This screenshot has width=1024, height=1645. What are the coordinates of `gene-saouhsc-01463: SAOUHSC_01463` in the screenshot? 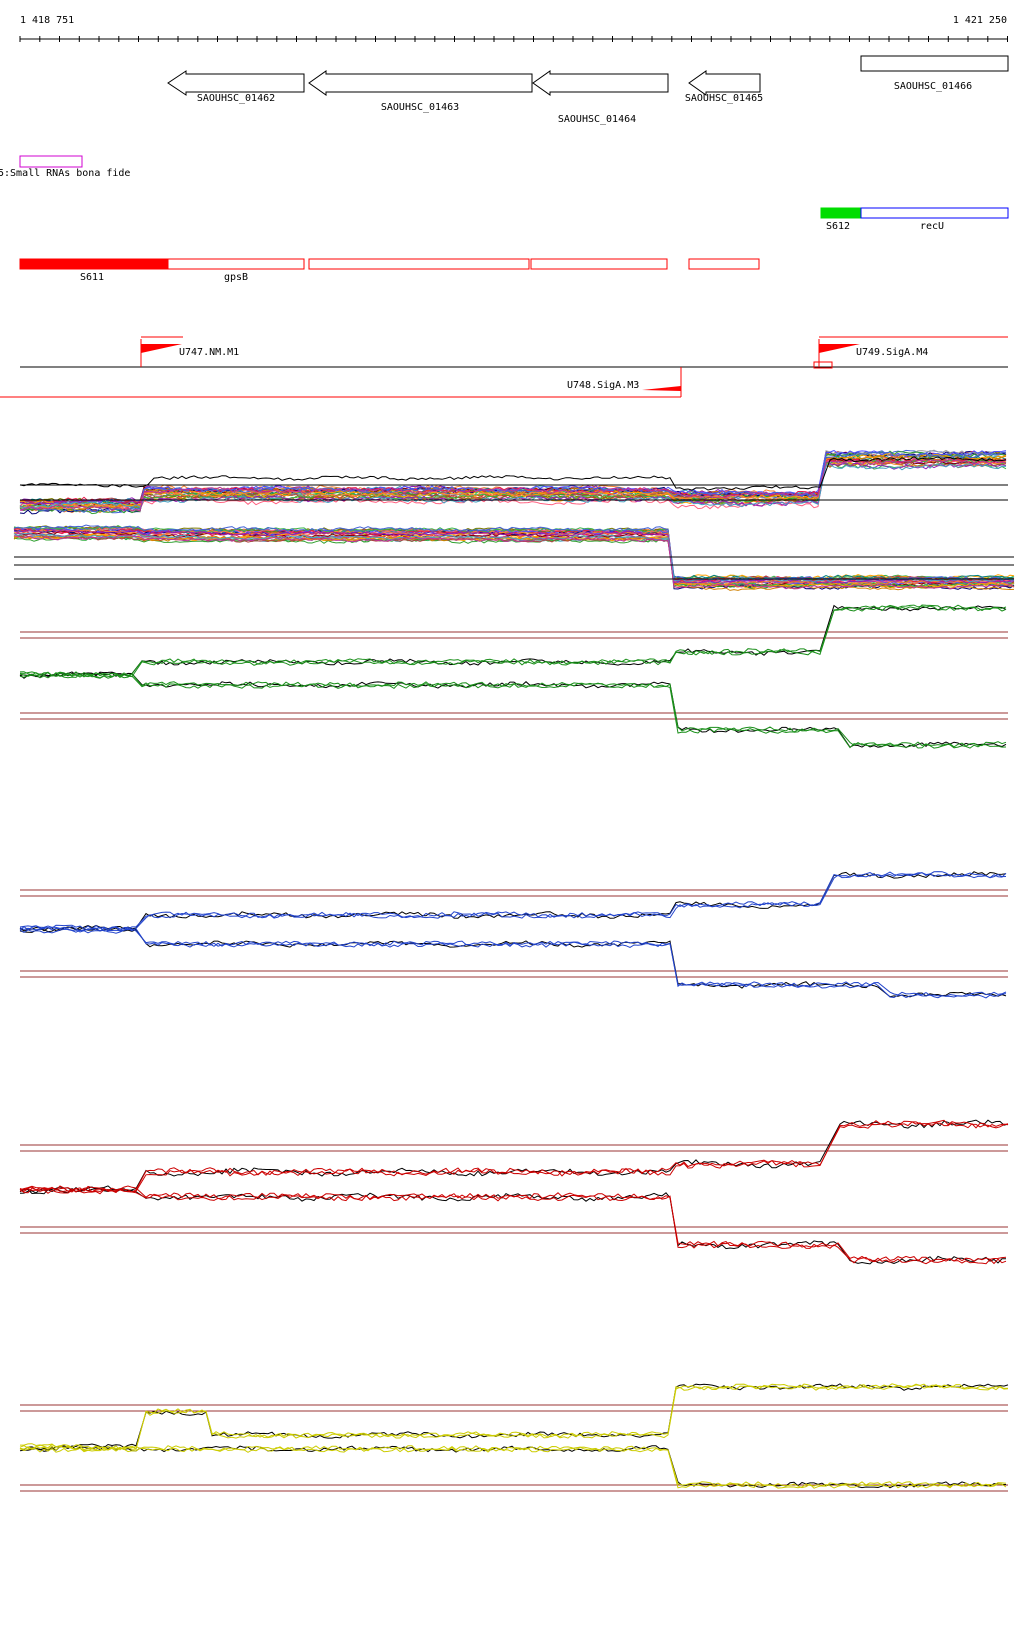 It's located at (420, 91).